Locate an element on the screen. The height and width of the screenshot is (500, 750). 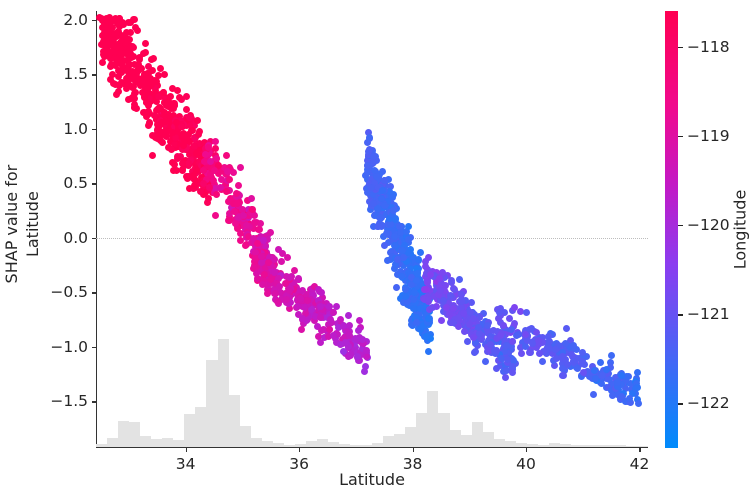
colorbar-tick-label: −122 is located at coordinates (708, 403).